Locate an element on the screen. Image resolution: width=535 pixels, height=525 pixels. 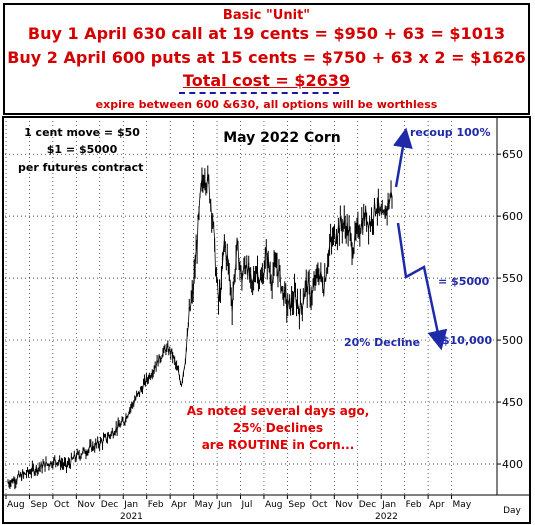
dashed-underline is located at coordinates (259, 93).